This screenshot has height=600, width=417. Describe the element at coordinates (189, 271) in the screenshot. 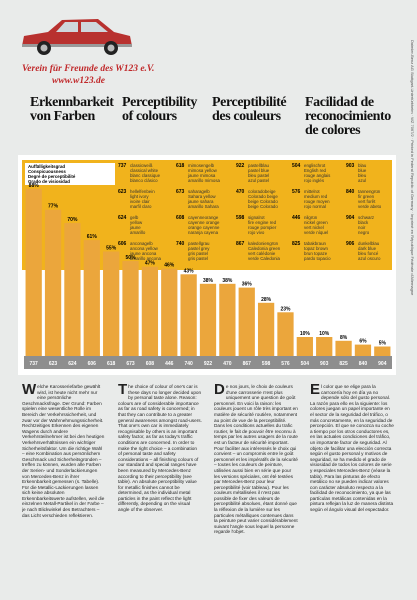

I see `value-label: 43%` at that location.